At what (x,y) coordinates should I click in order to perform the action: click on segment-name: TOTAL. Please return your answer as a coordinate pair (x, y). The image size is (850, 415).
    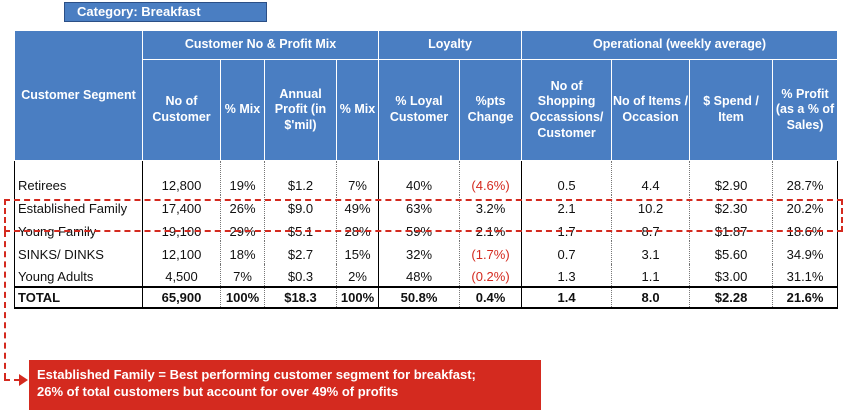
    Looking at the image, I should click on (78, 297).